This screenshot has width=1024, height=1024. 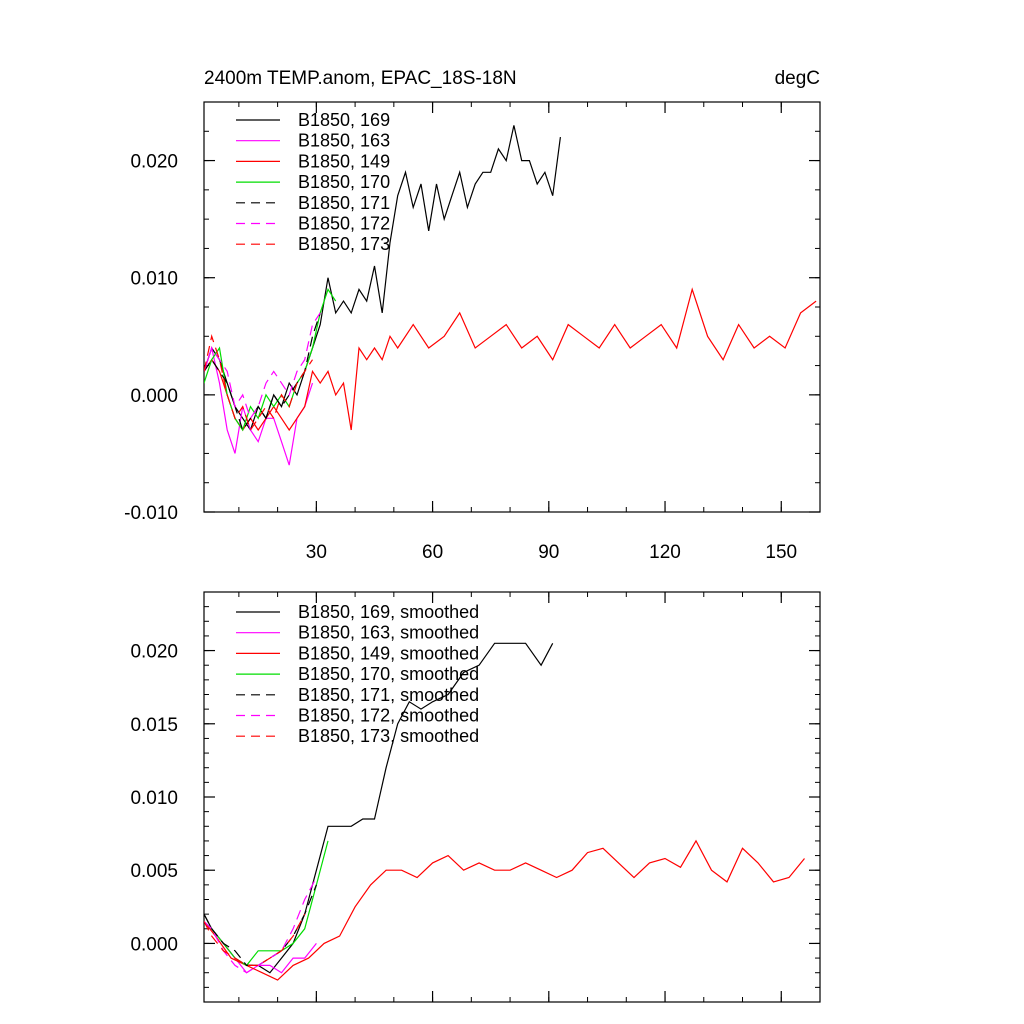 I want to click on x-tick-label: 120, so click(x=665, y=552).